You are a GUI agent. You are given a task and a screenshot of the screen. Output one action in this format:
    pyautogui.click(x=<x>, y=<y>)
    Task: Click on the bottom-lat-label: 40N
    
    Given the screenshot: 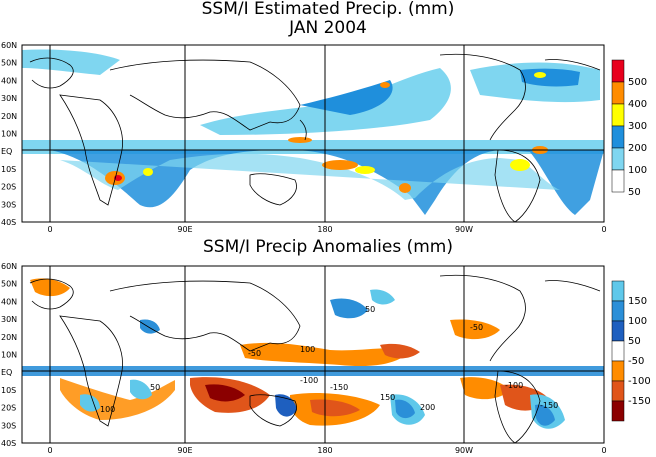 What is the action you would take?
    pyautogui.click(x=9, y=301)
    